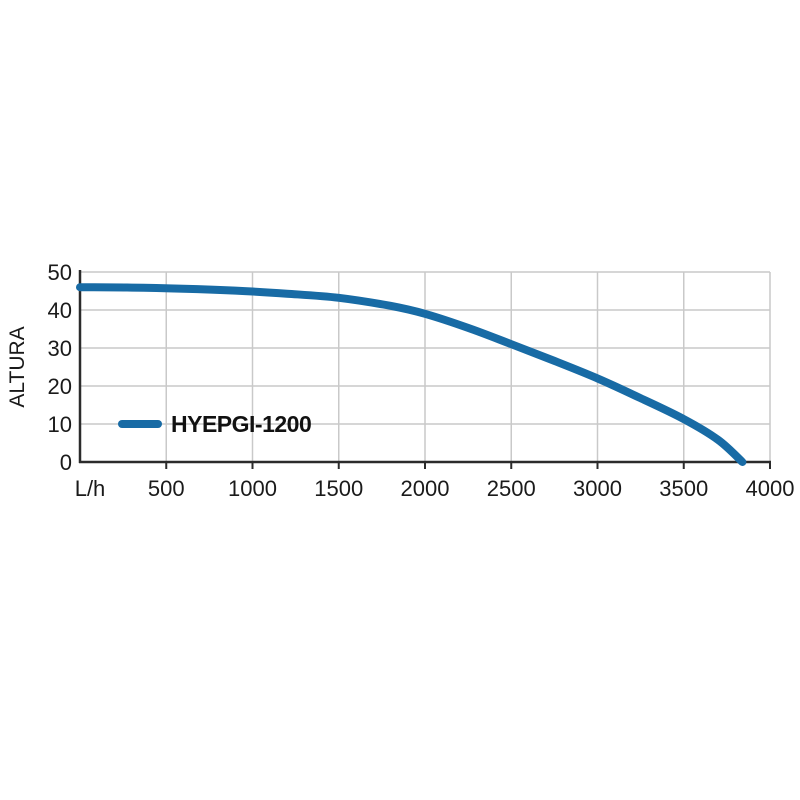  Describe the element at coordinates (60, 310) in the screenshot. I see `y-tick-label: 40` at that location.